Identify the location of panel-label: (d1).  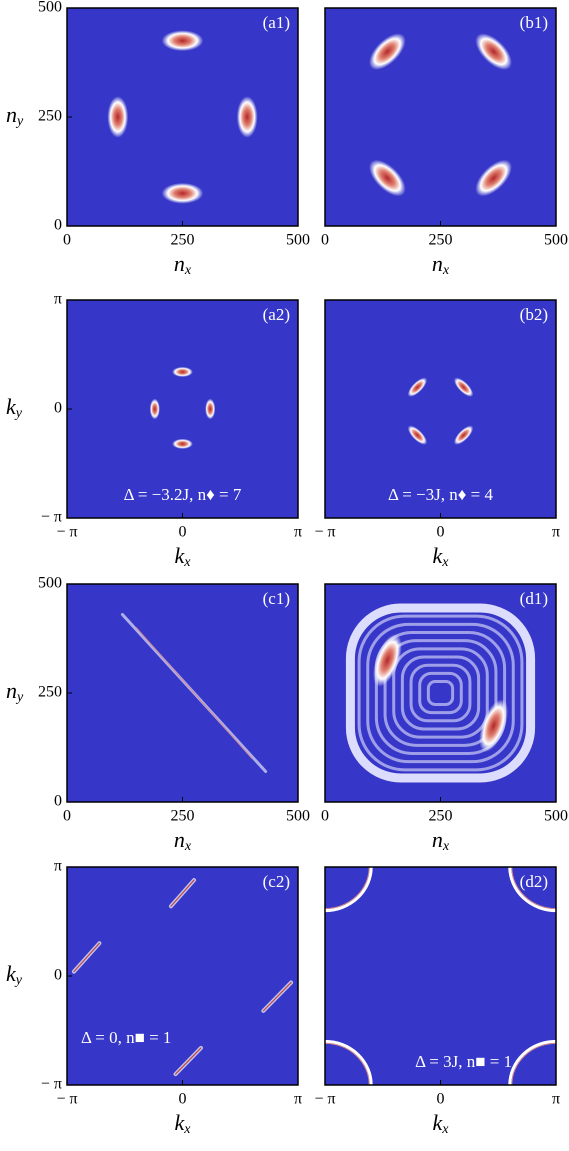
(534, 598).